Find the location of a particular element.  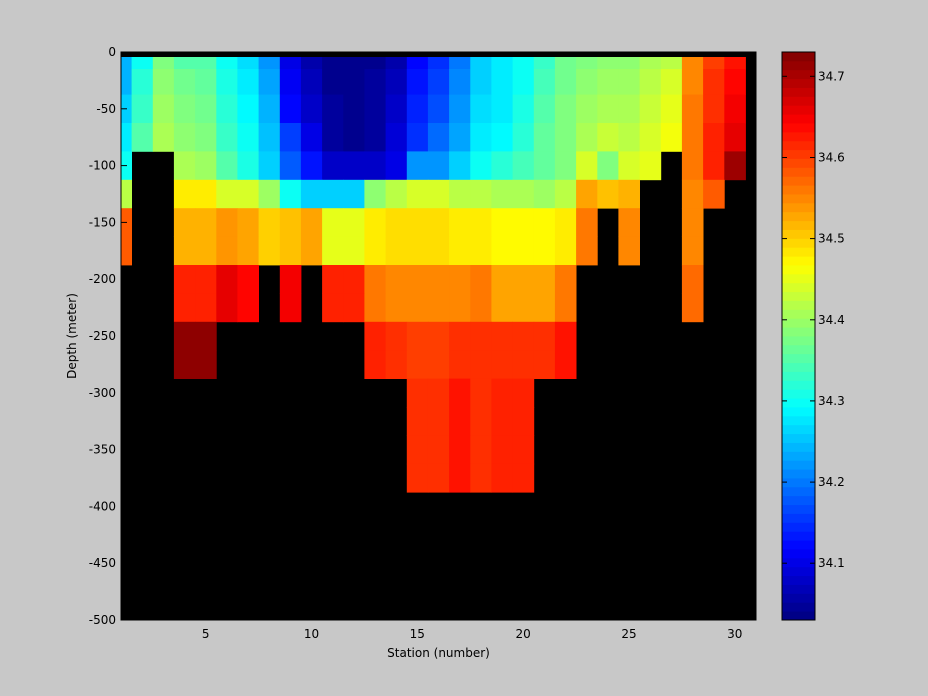

y-tick-label: -100 is located at coordinates (102, 166).